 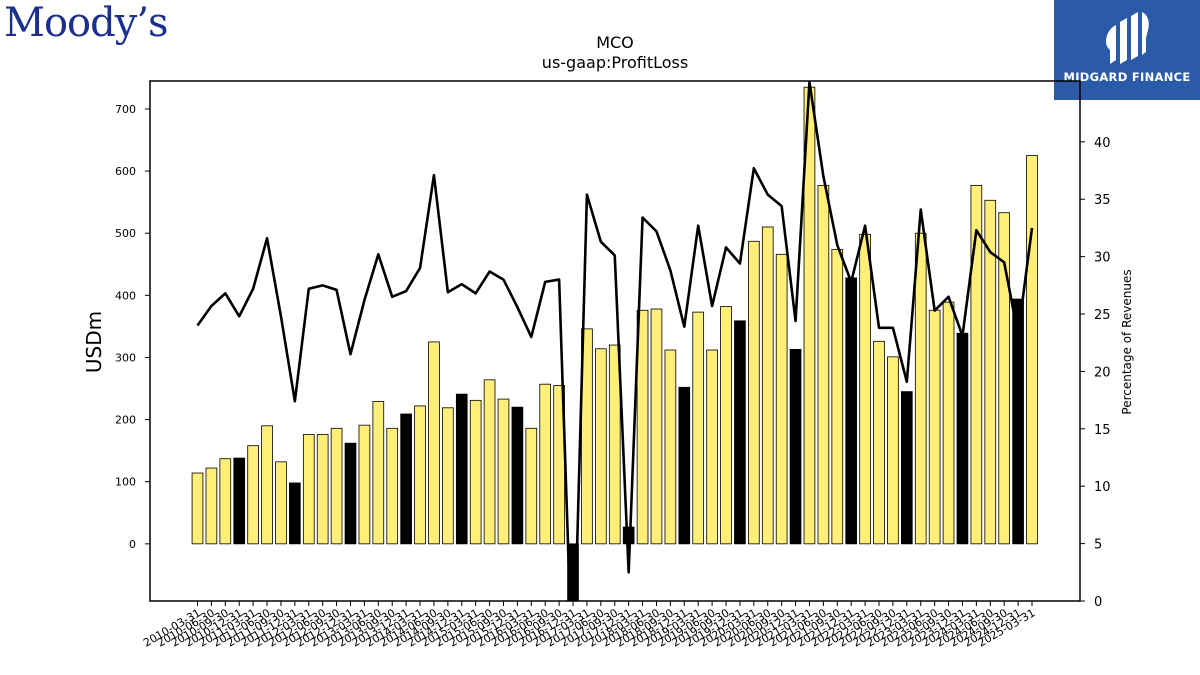 I want to click on chart-subtitle: us-gaap:ProfitLoss, so click(x=615, y=62).